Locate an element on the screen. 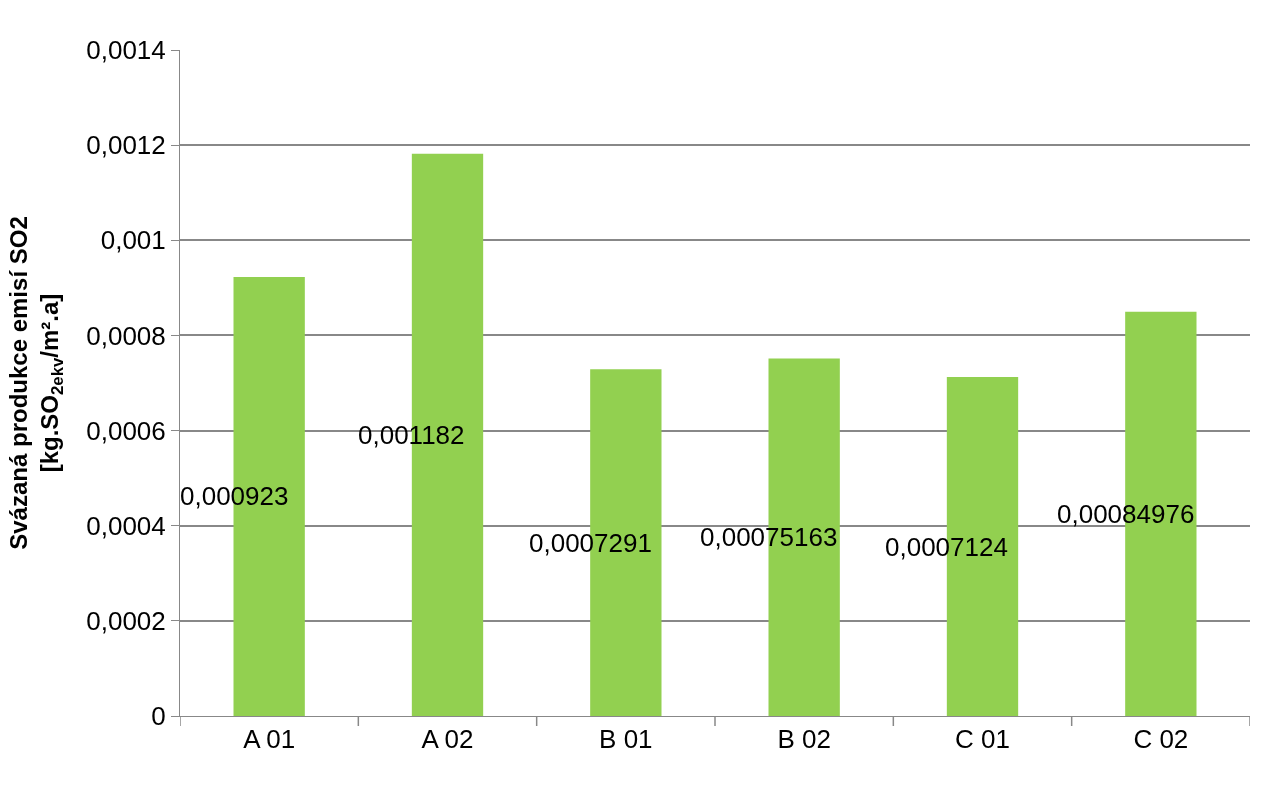 This screenshot has width=1280, height=796. y-tick-label: 0 is located at coordinates (158, 716).